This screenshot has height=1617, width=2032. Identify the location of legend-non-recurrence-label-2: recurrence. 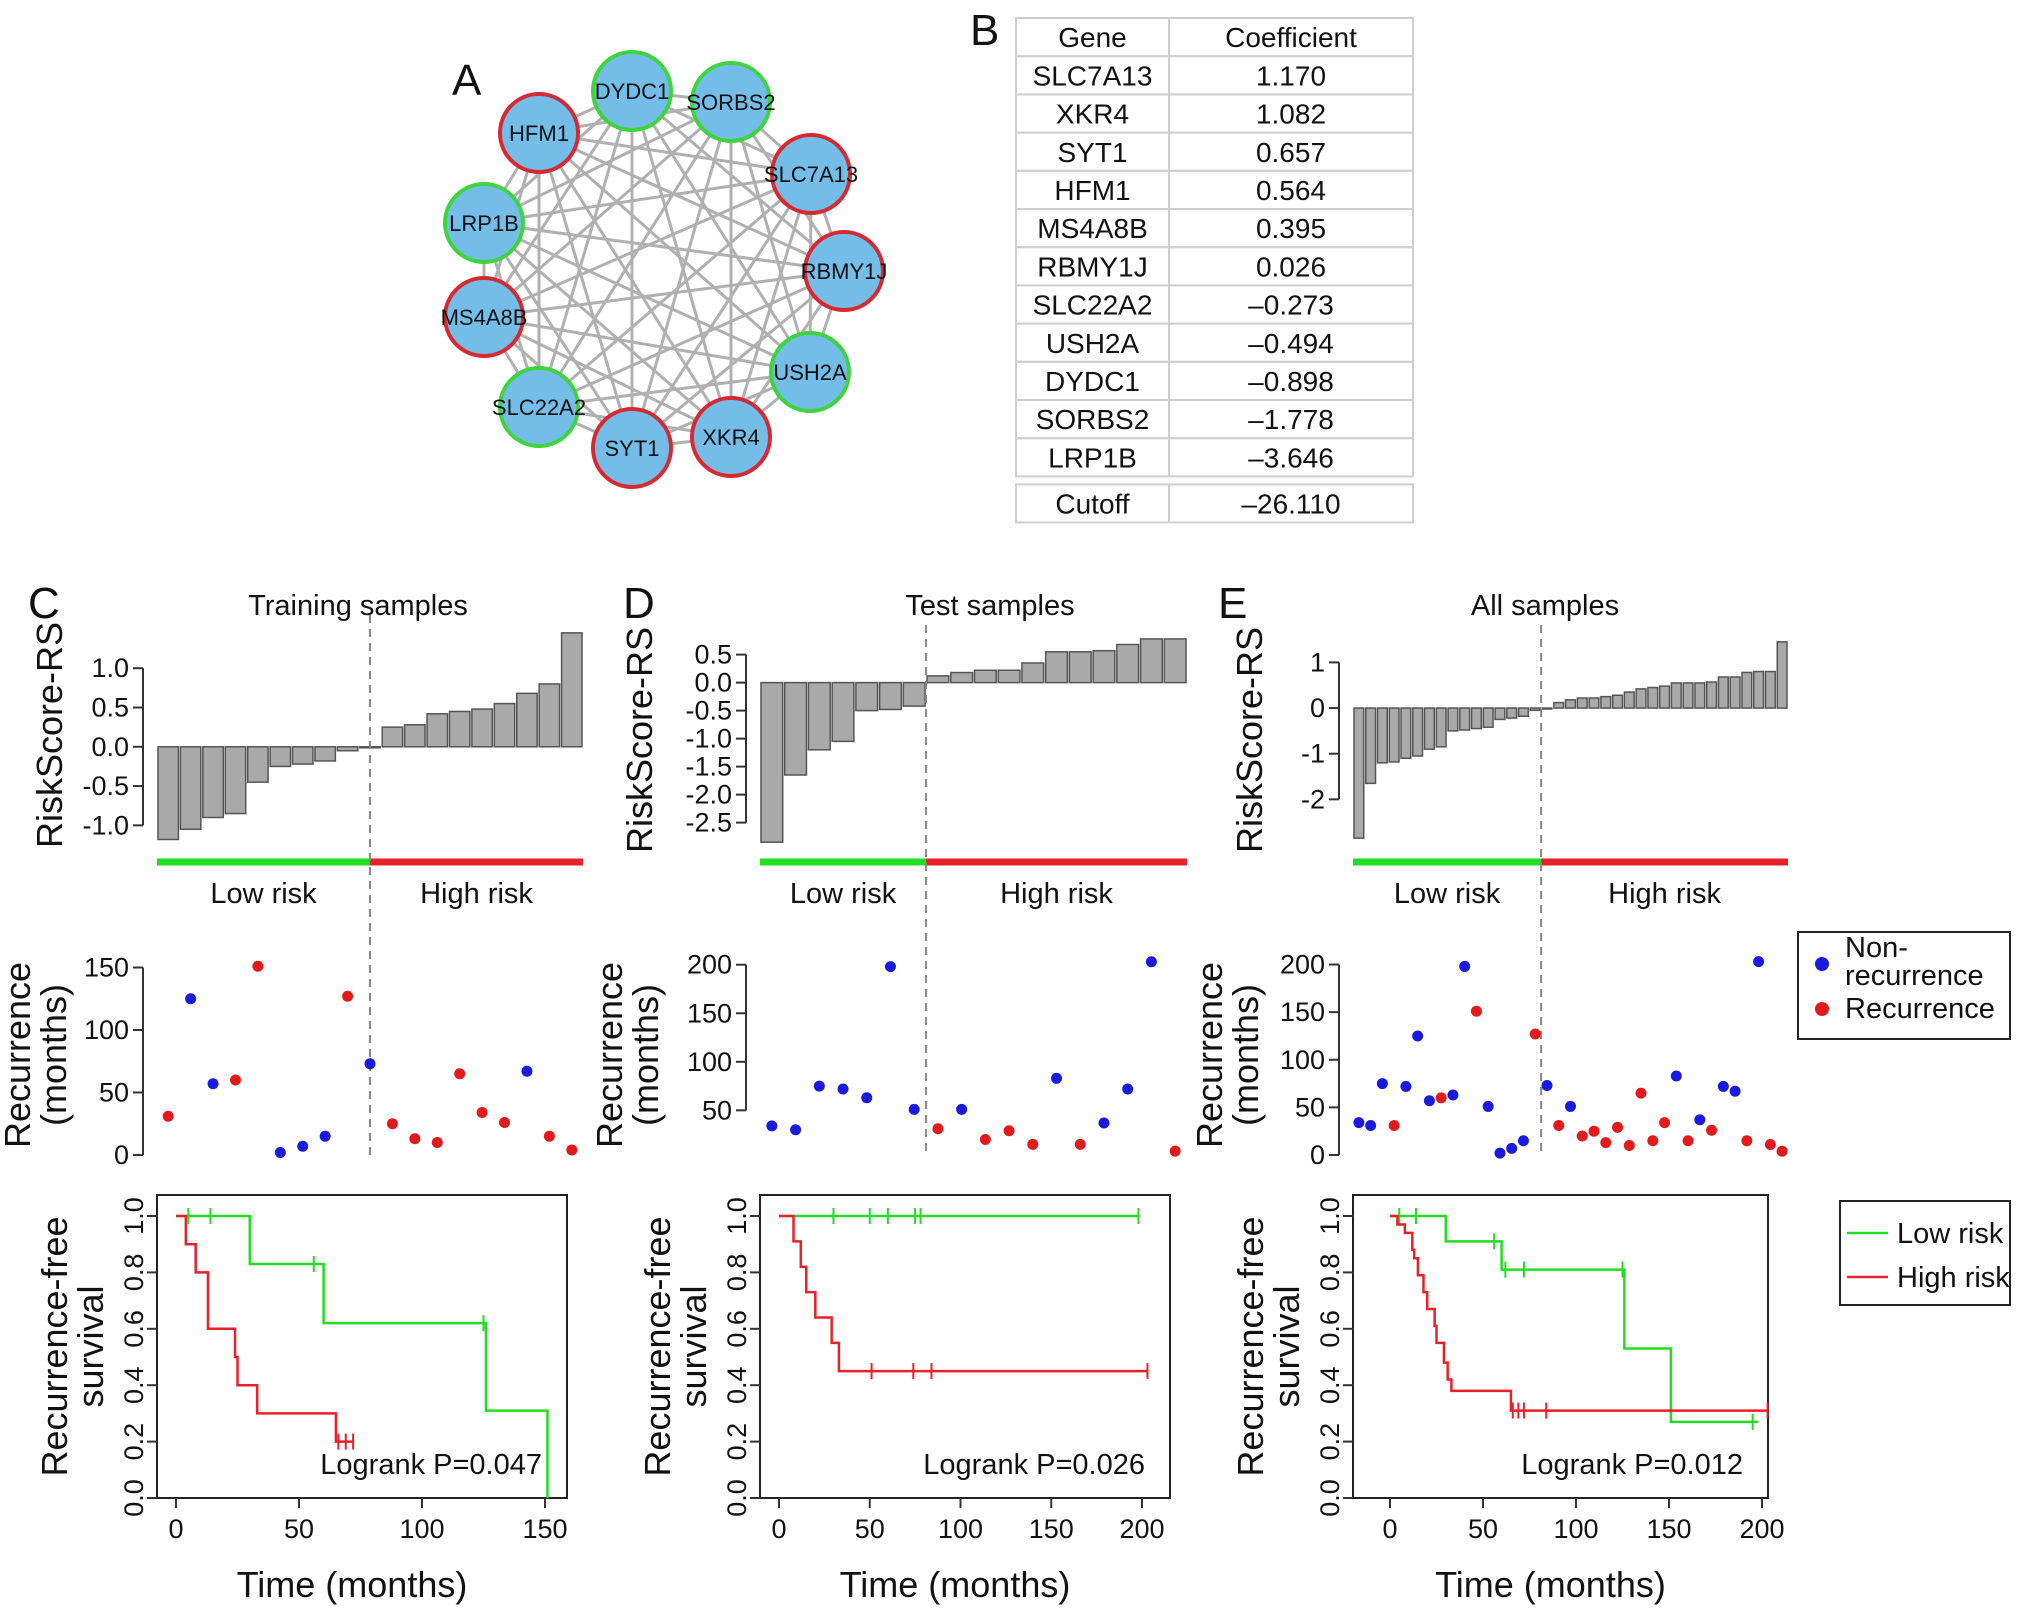
(1914, 976).